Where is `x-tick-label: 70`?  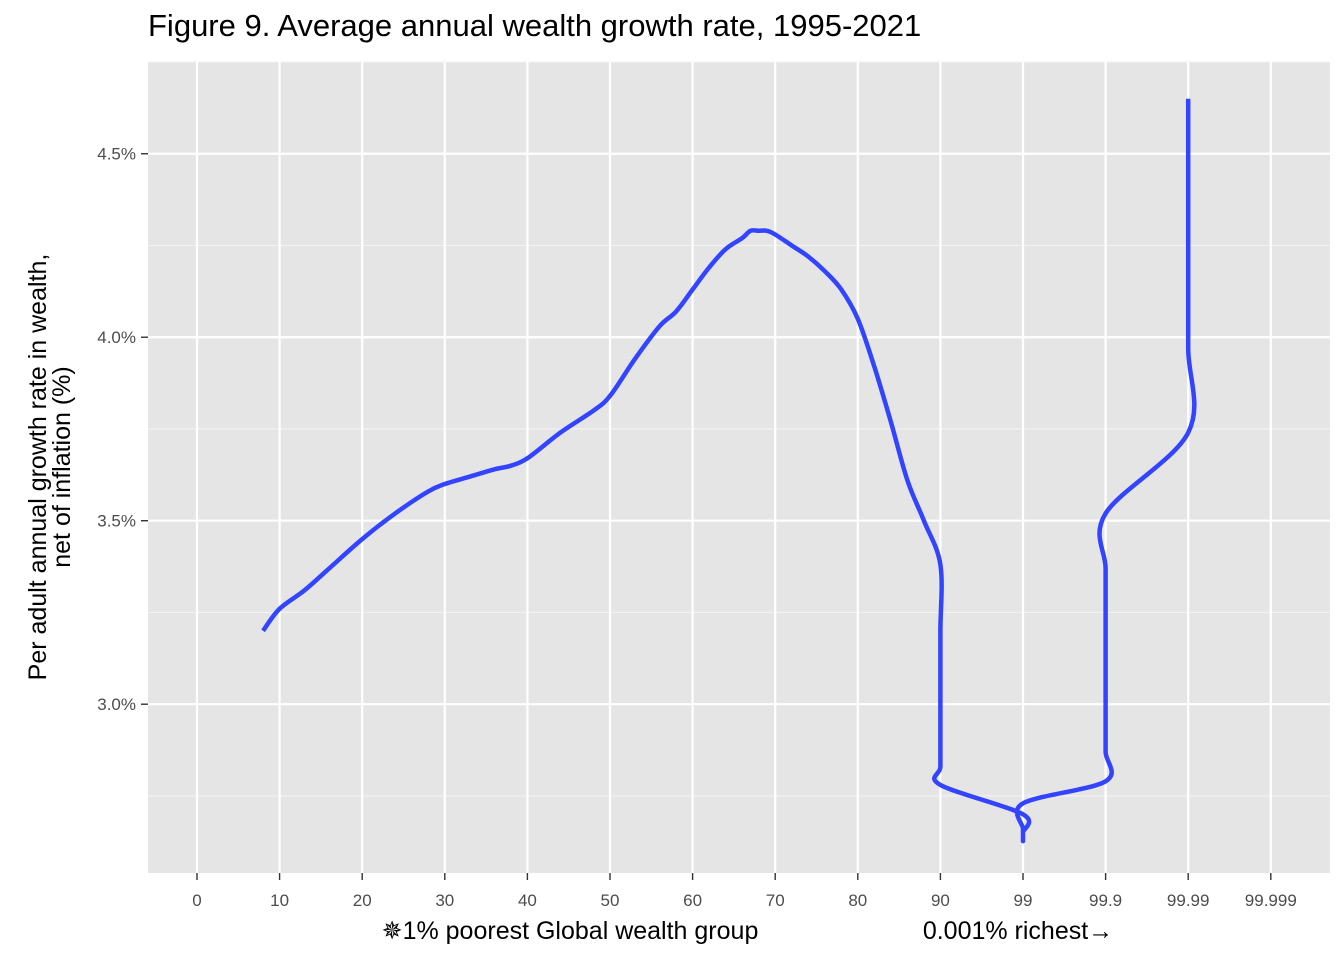 x-tick-label: 70 is located at coordinates (775, 900).